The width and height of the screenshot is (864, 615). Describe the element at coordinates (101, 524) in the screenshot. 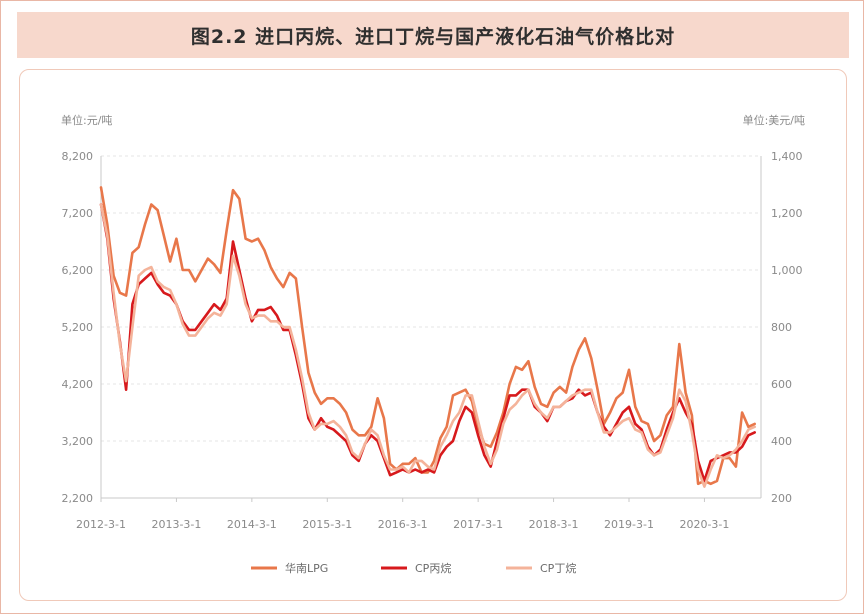

I see `x-axis-tick-label: 2012-3-1` at that location.